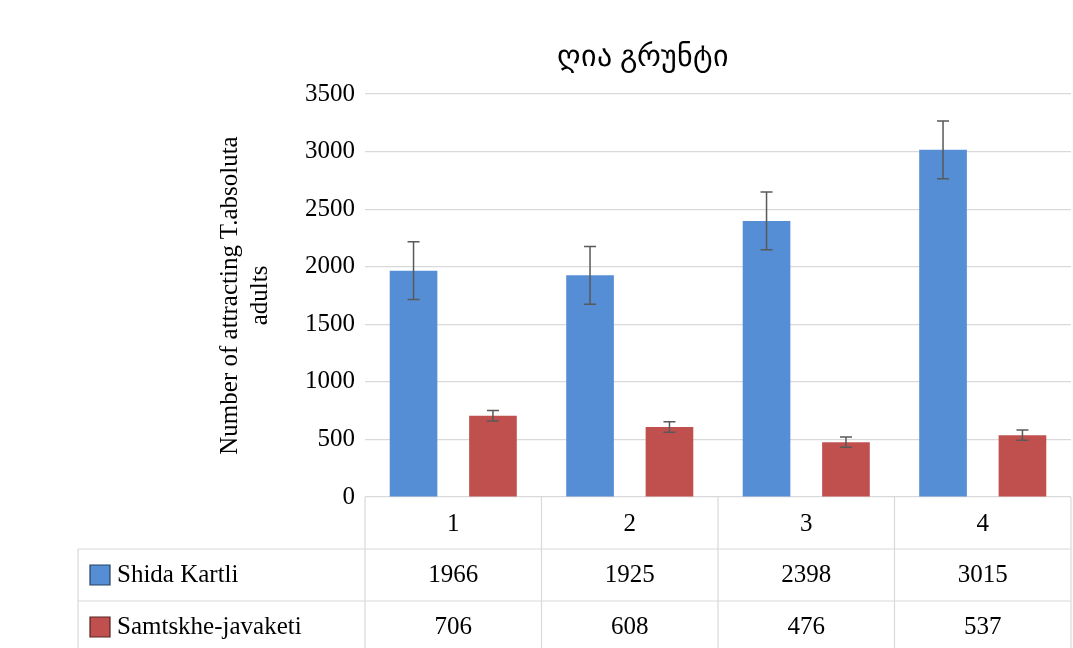  Describe the element at coordinates (982, 573) in the screenshot. I see `data-label: 3015` at that location.